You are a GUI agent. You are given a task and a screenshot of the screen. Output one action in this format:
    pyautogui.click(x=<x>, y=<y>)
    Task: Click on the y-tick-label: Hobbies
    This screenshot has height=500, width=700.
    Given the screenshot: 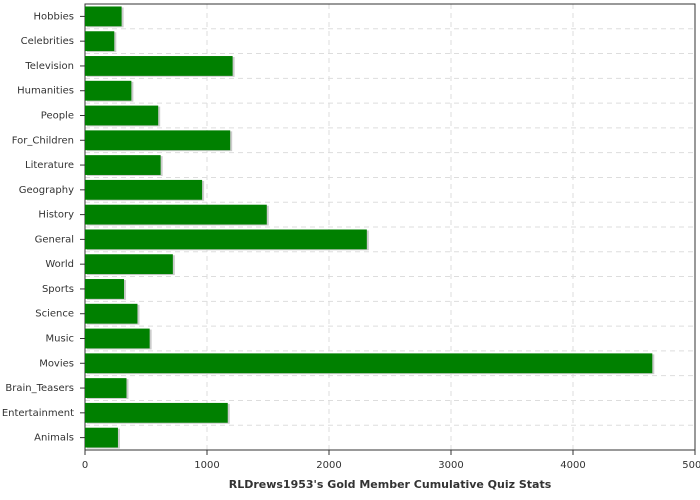 What is the action you would take?
    pyautogui.click(x=54, y=16)
    